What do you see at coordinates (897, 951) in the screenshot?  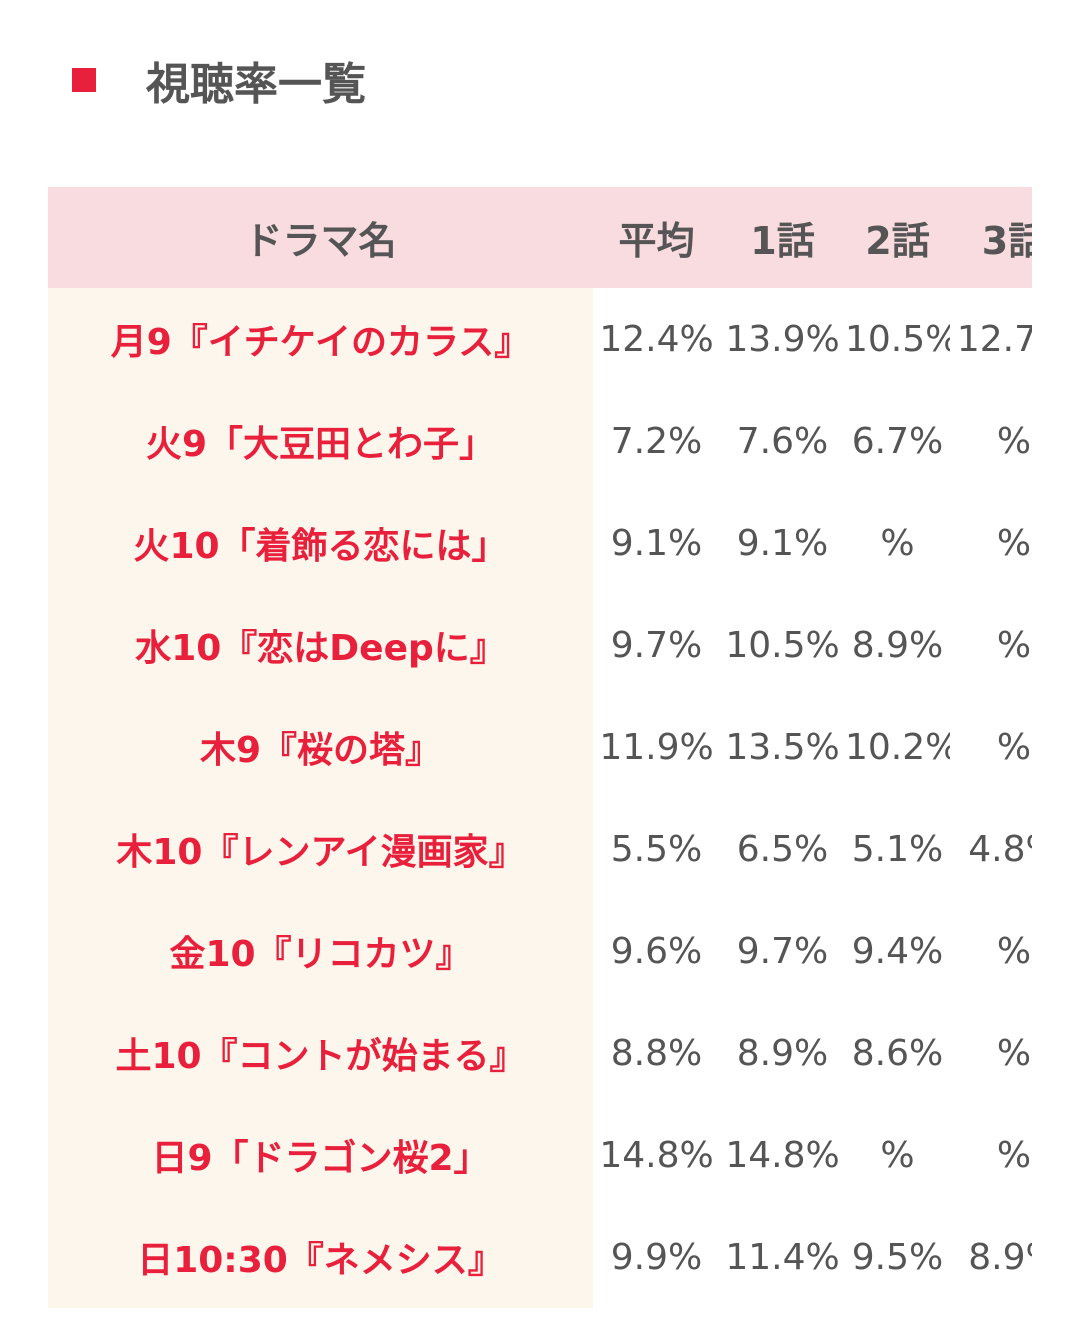 I see `rating-cell: 9.4%` at bounding box center [897, 951].